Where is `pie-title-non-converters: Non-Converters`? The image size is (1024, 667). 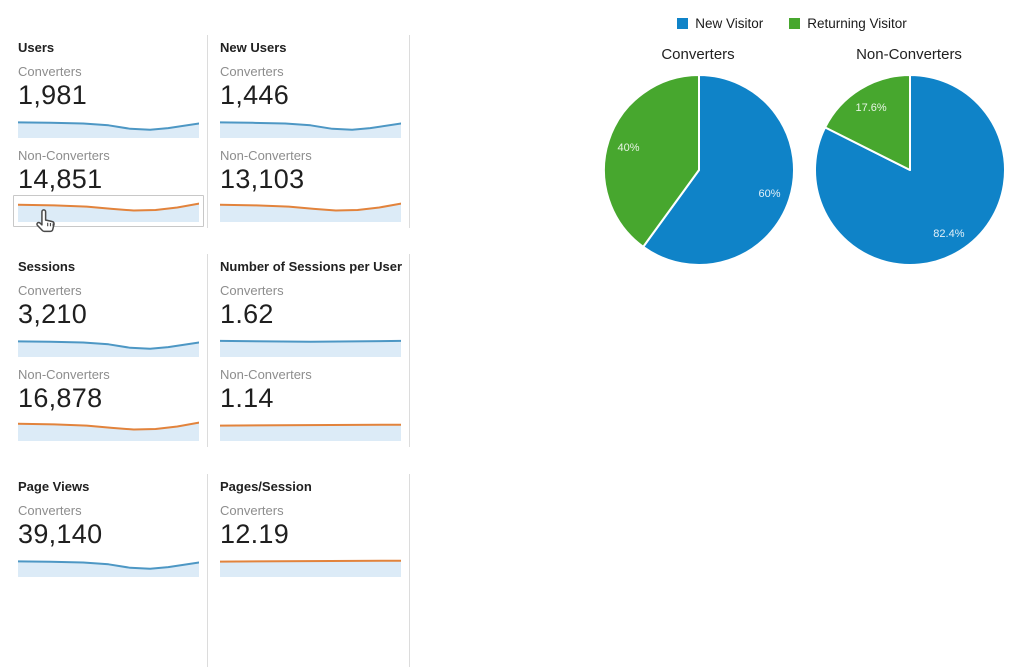
pie-title-non-converters: Non-Converters is located at coordinates (909, 54).